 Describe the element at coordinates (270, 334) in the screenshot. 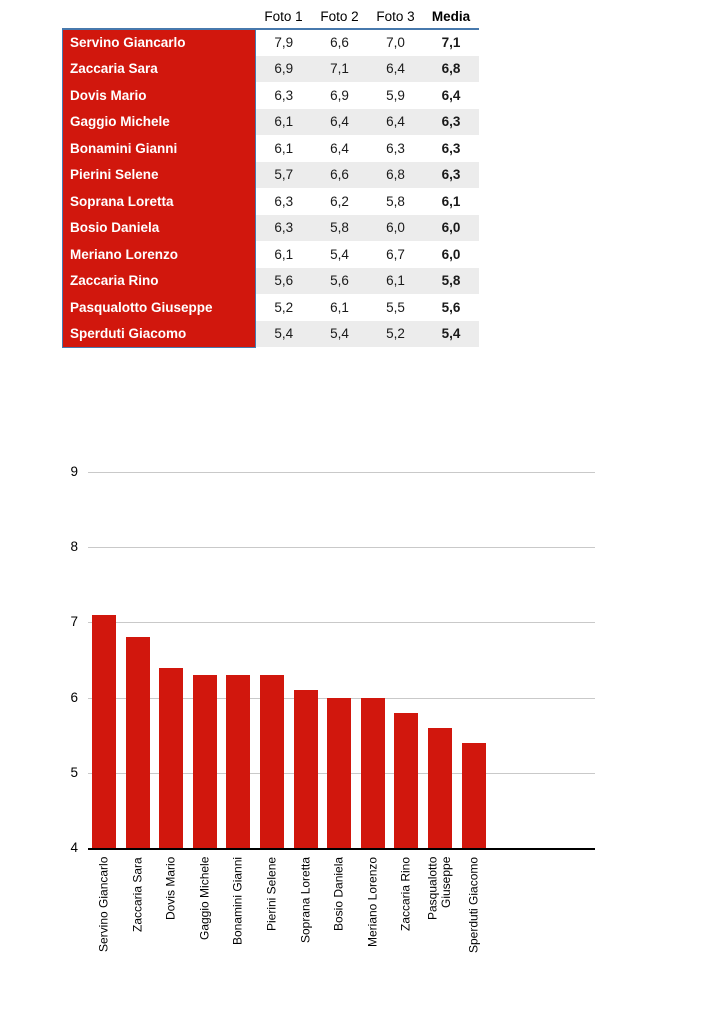

I see `table-row: Sperduti Giacomo 5,4 5,4 5,2 5,4` at that location.